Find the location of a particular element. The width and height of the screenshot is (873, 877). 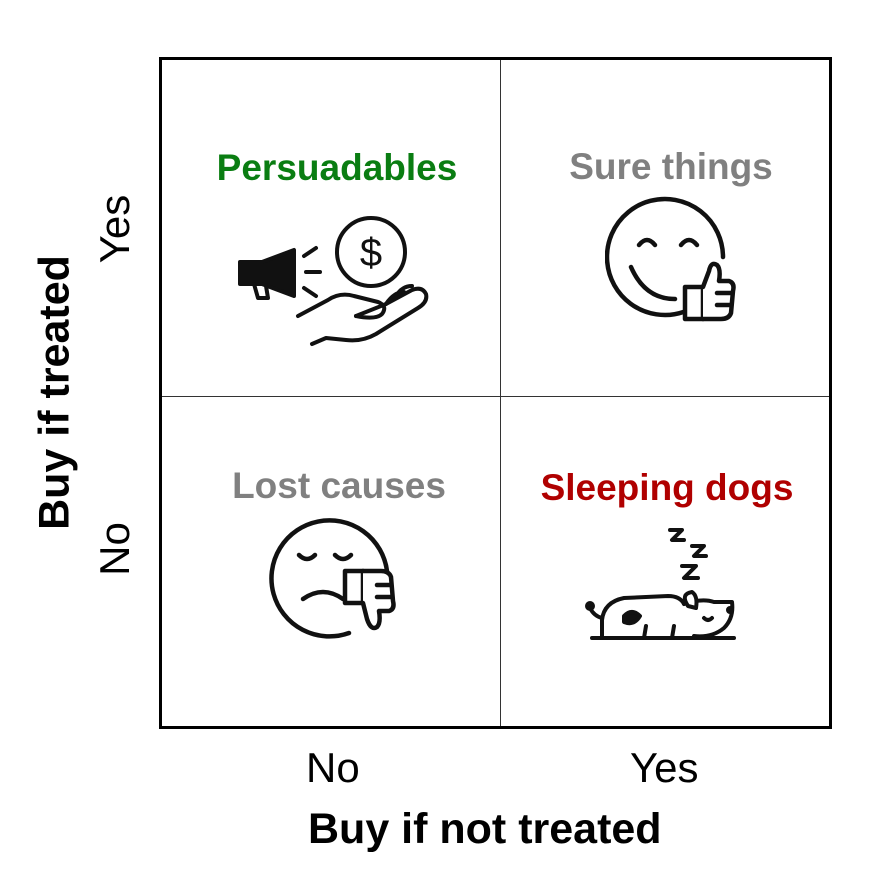

megaphone-money-hand-icon: $ is located at coordinates (333, 281).